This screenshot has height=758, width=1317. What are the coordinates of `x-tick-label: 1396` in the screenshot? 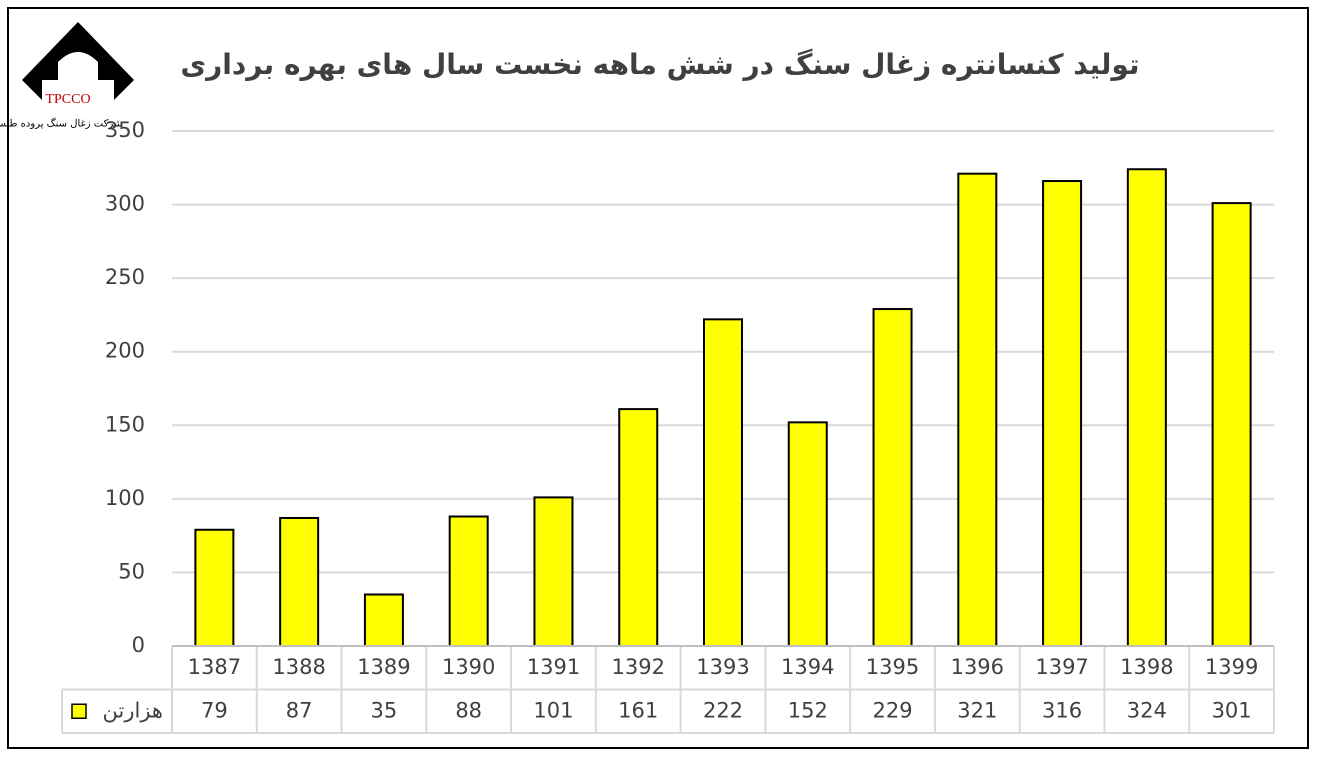 It's located at (977, 667).